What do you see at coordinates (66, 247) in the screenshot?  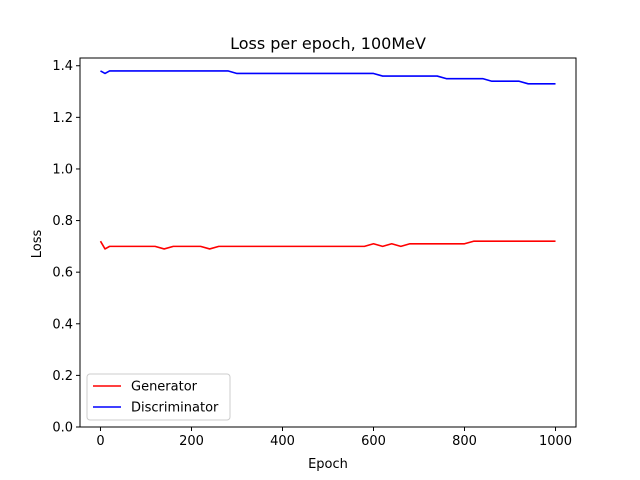 I see `y-axis: 0.0 0.2 0.4 0.6 0.8 1.0 1.2 1.4` at bounding box center [66, 247].